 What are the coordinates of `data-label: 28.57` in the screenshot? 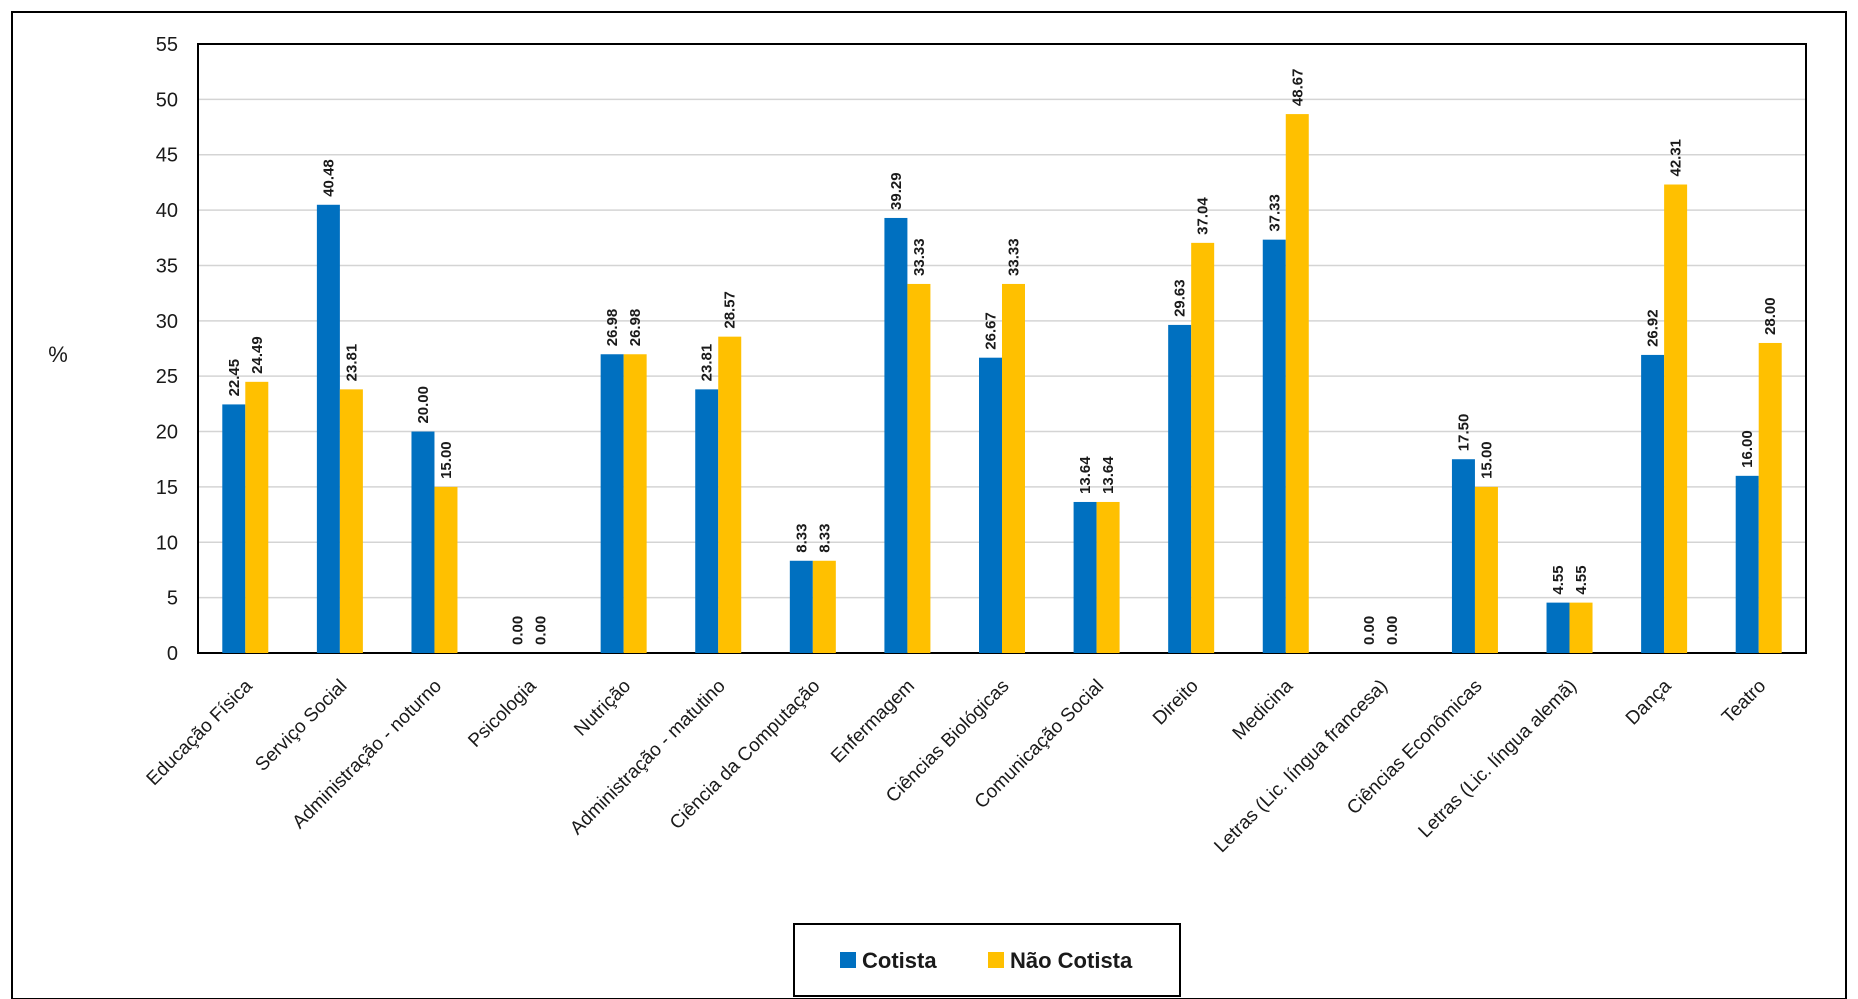 It's located at (730, 310).